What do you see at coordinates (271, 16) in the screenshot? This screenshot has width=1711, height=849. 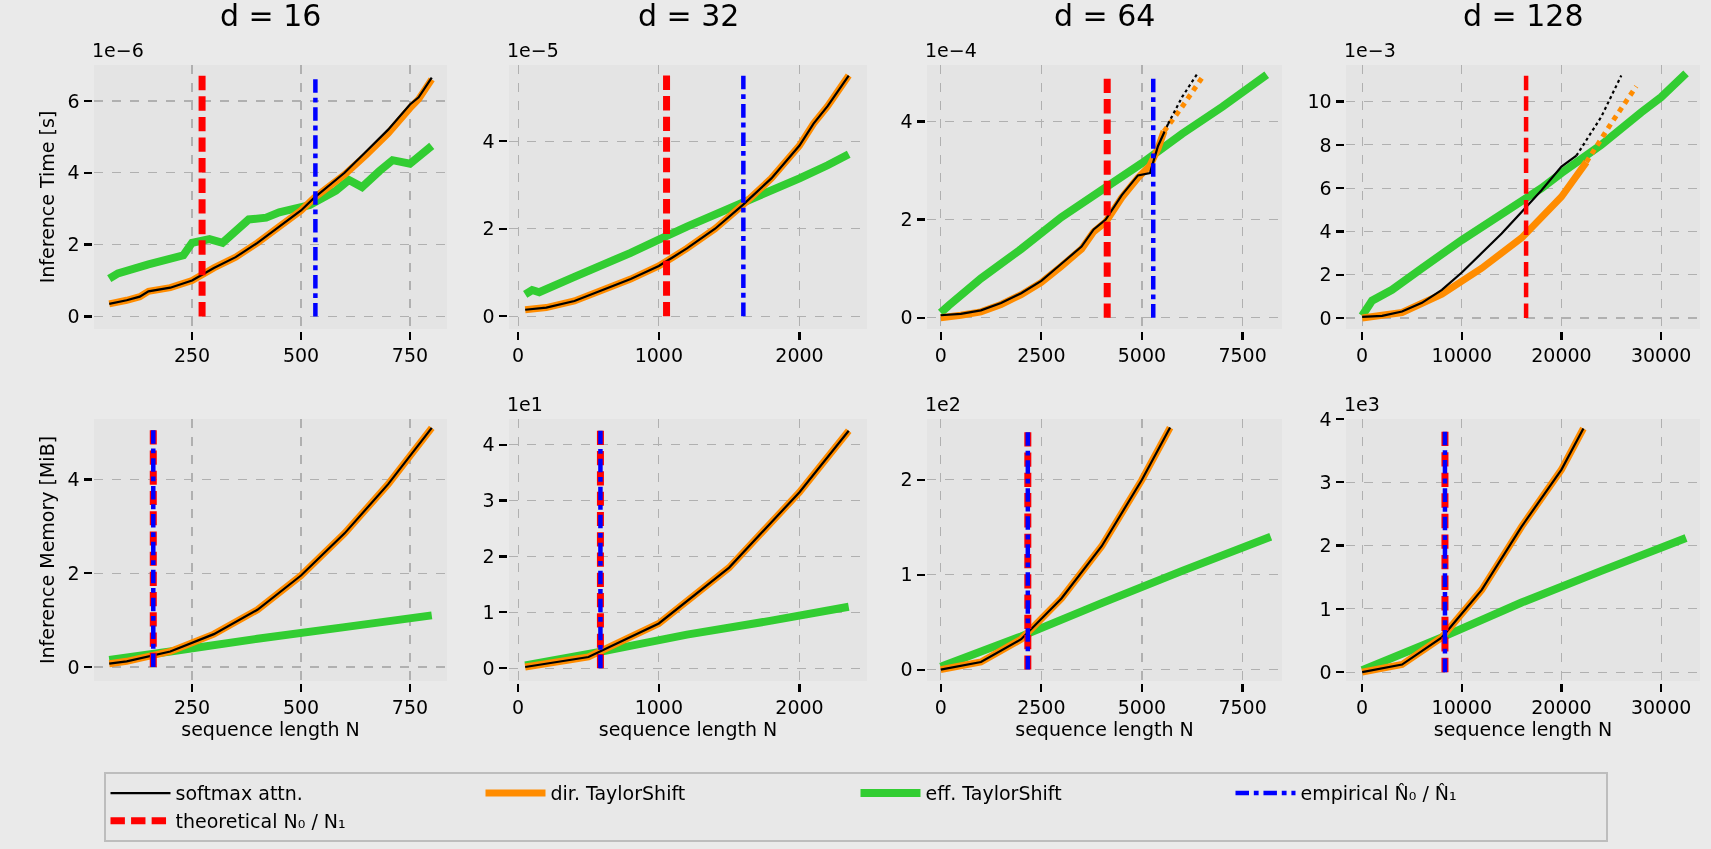 I see `chart-title: d = 16` at bounding box center [271, 16].